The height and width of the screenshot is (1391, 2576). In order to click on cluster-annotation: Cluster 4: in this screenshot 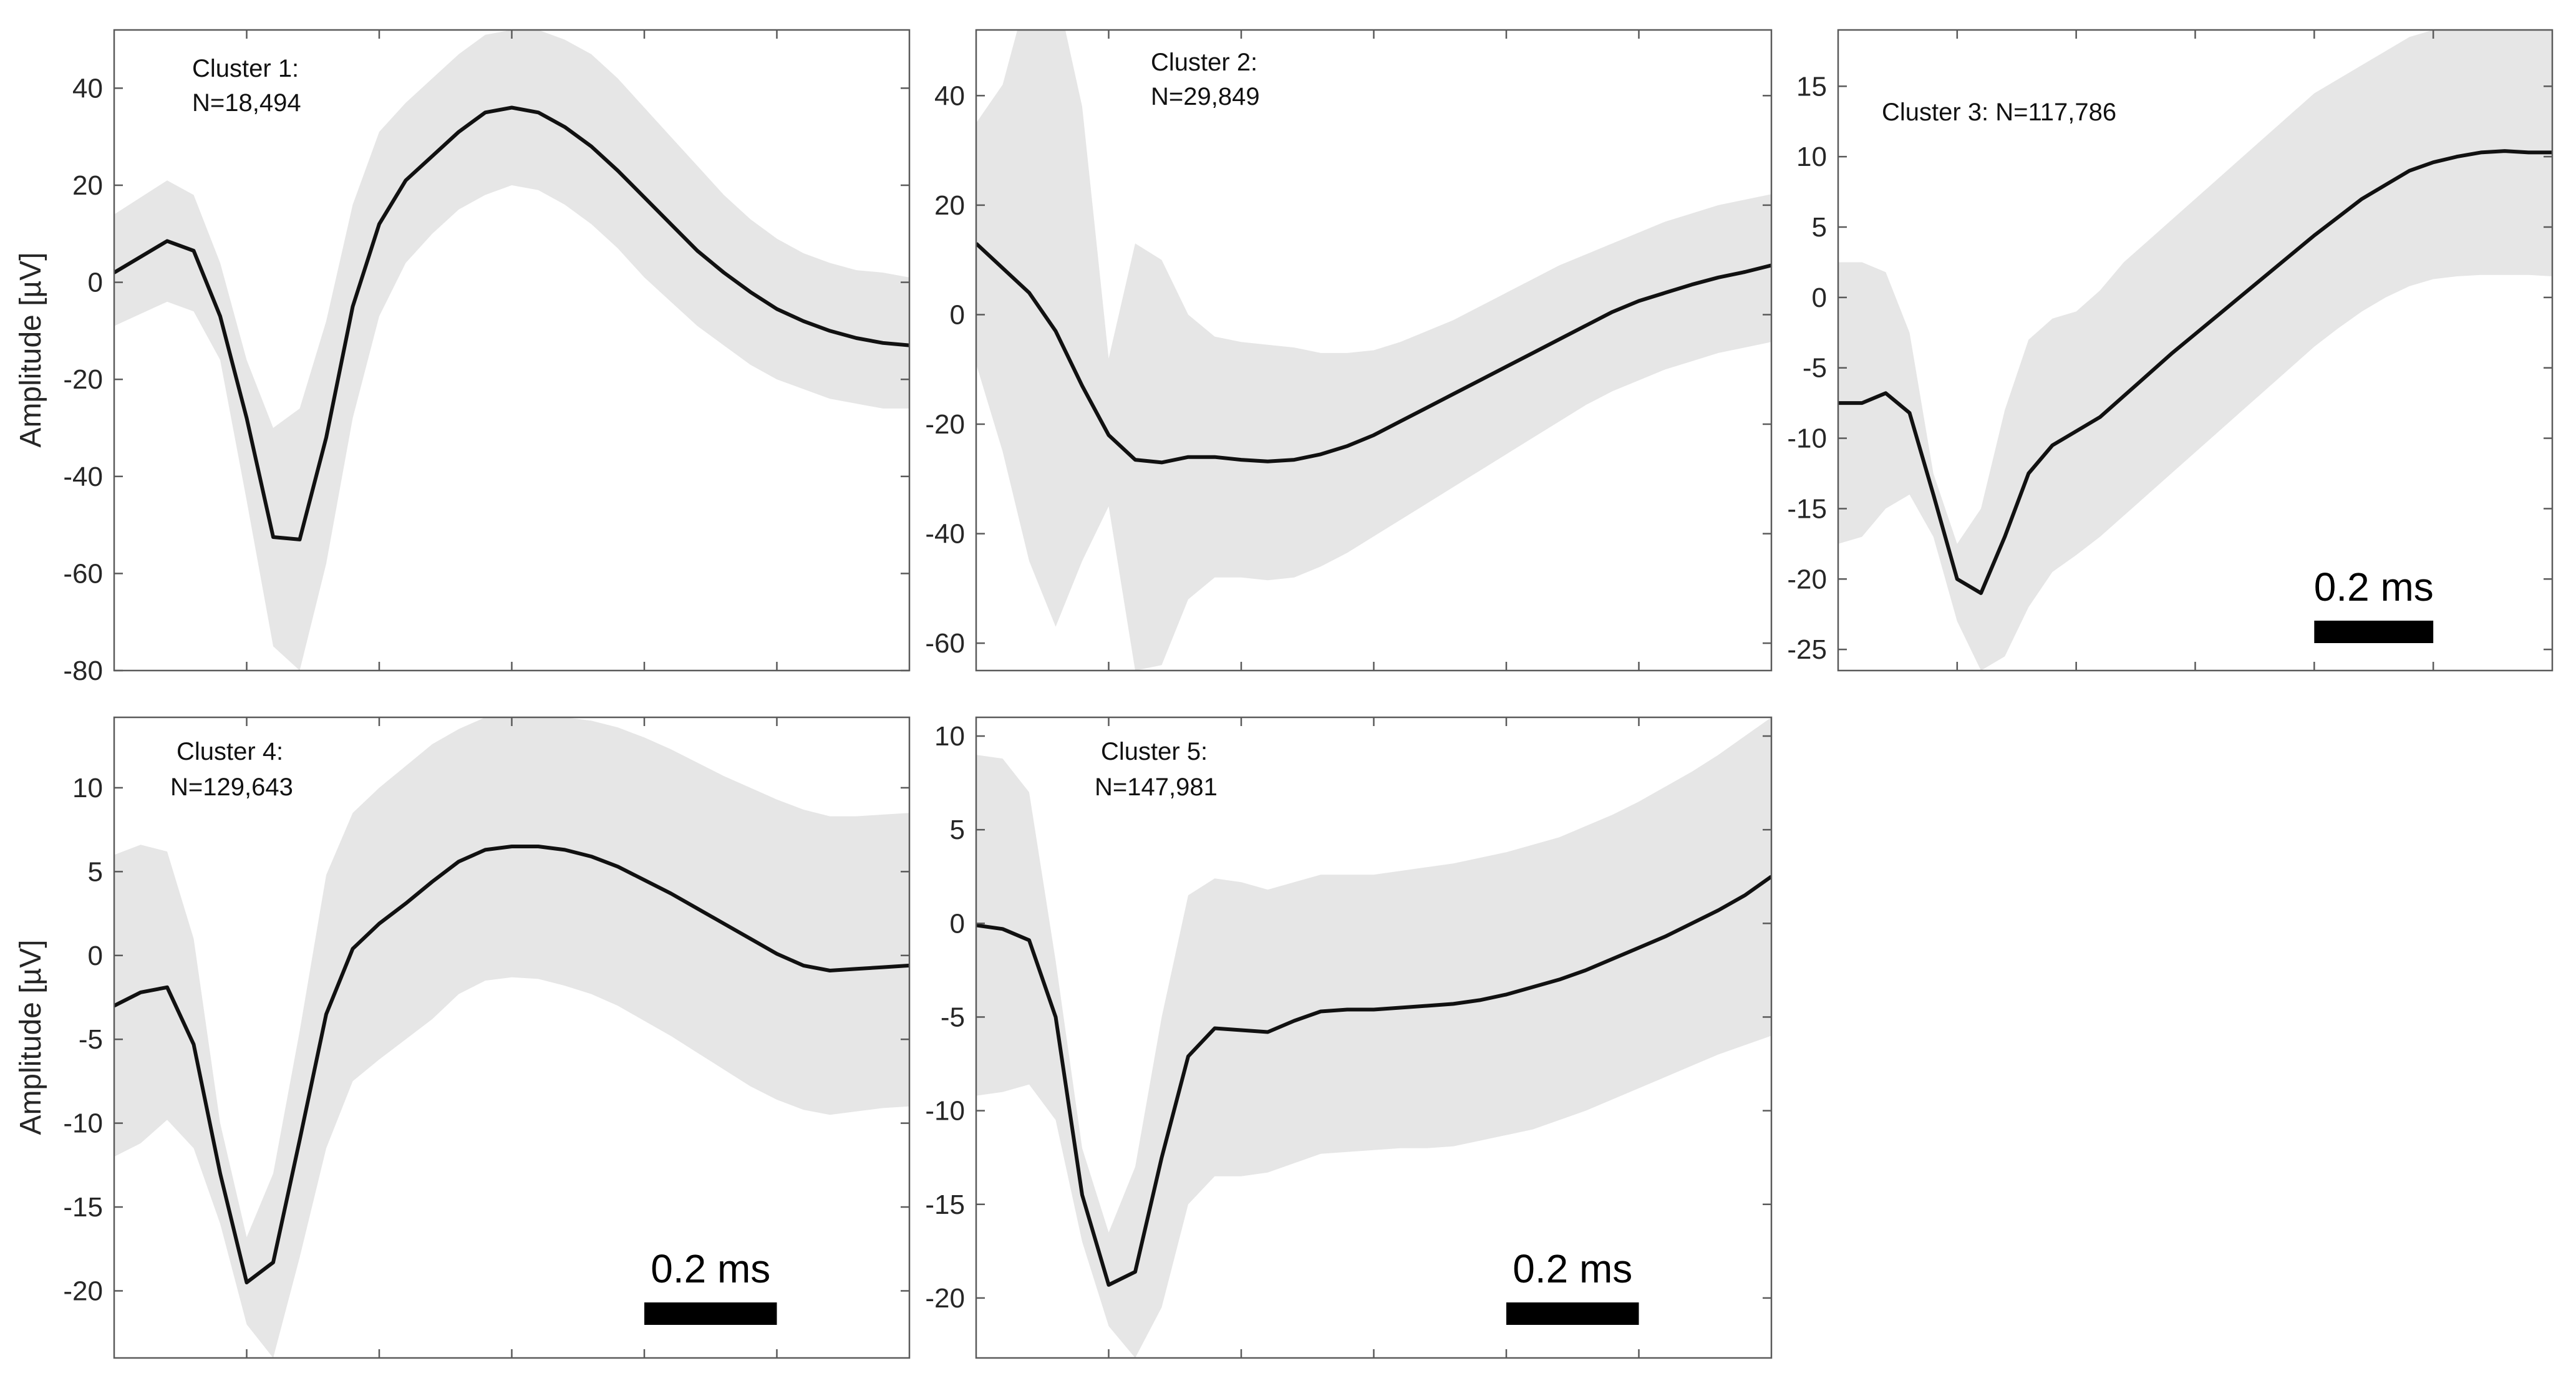, I will do `click(230, 751)`.